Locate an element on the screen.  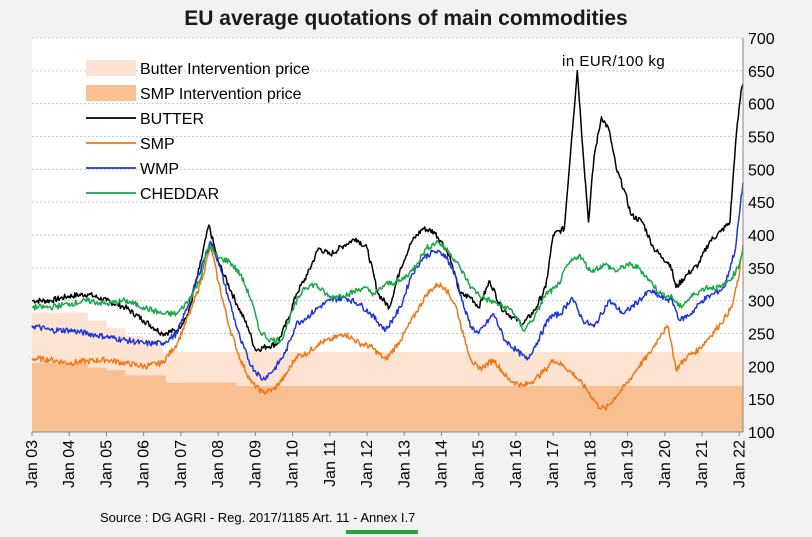
x-tick-label: Jan 13 is located at coordinates (404, 464).